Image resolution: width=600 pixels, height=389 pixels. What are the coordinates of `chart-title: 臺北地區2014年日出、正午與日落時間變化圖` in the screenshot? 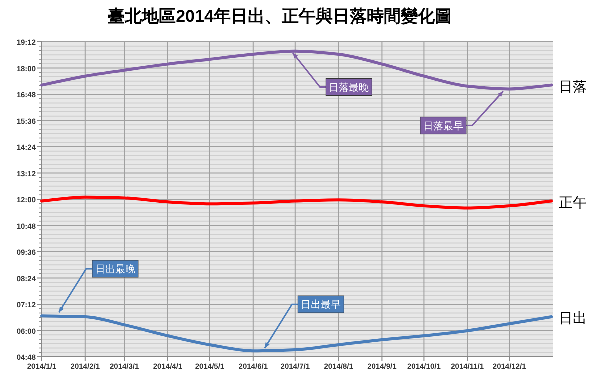 It's located at (280, 16).